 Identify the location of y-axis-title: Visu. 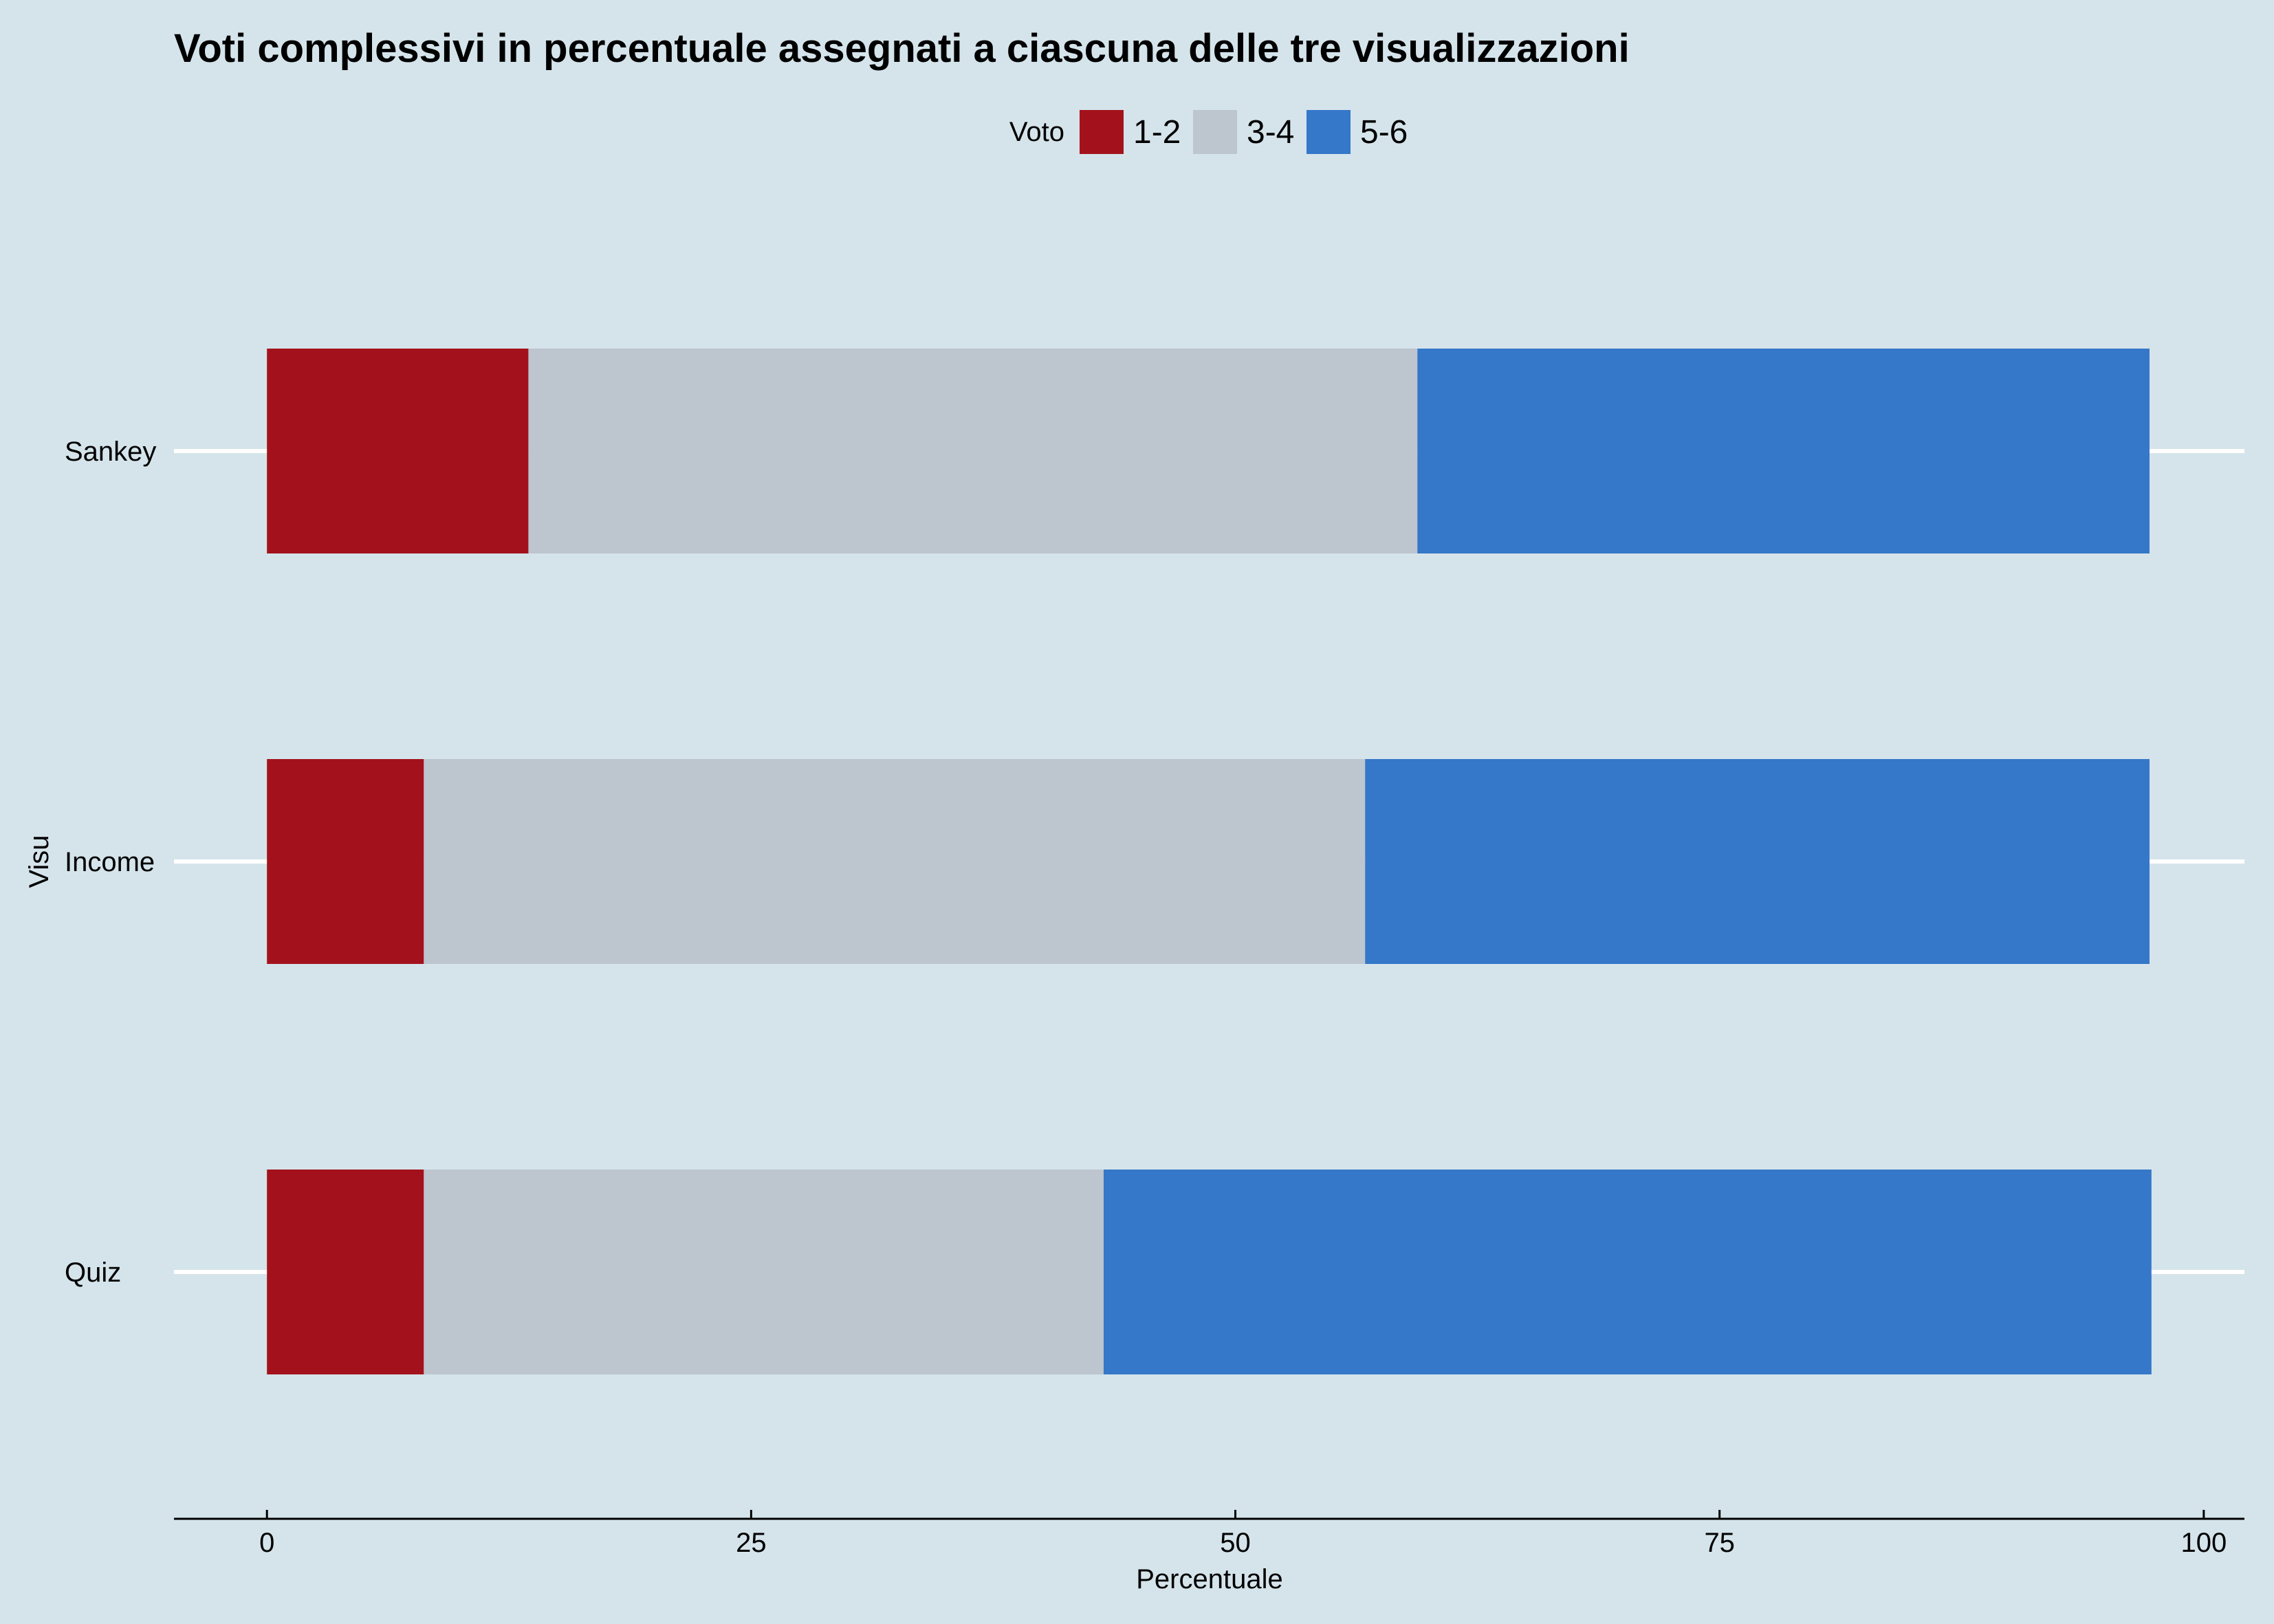
(39, 861).